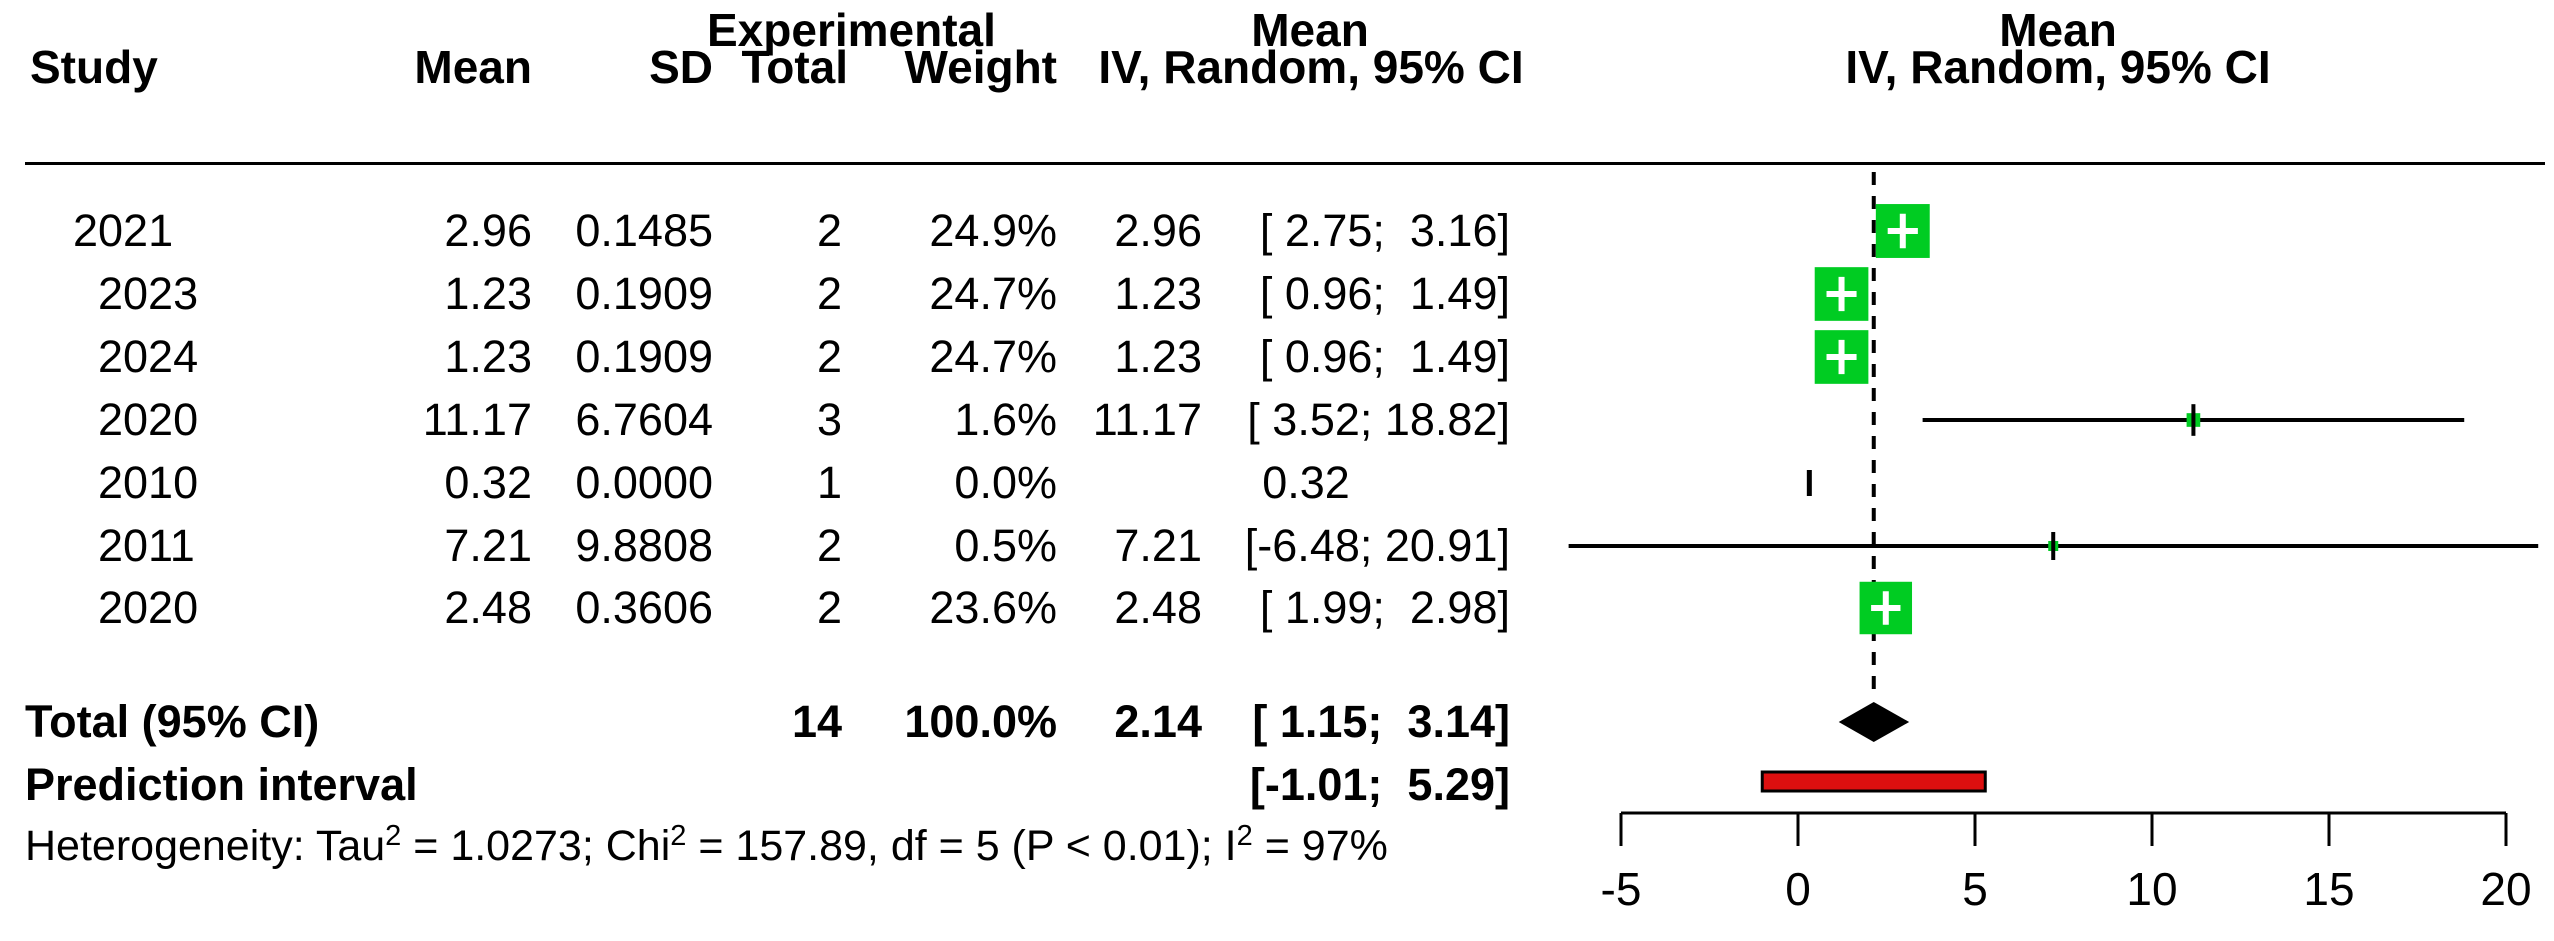 The width and height of the screenshot is (2554, 941). Describe the element at coordinates (644, 482) in the screenshot. I see `sd-value: 0.0000` at that location.